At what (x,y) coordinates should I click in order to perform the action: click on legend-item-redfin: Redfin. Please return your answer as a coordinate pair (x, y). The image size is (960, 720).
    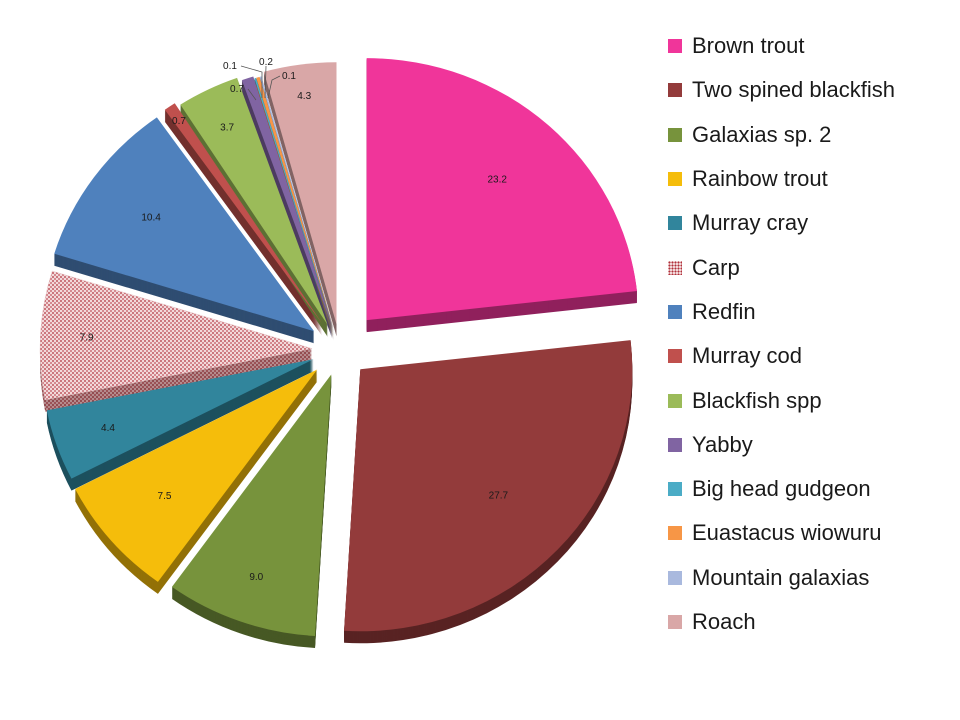
    Looking at the image, I should click on (781, 312).